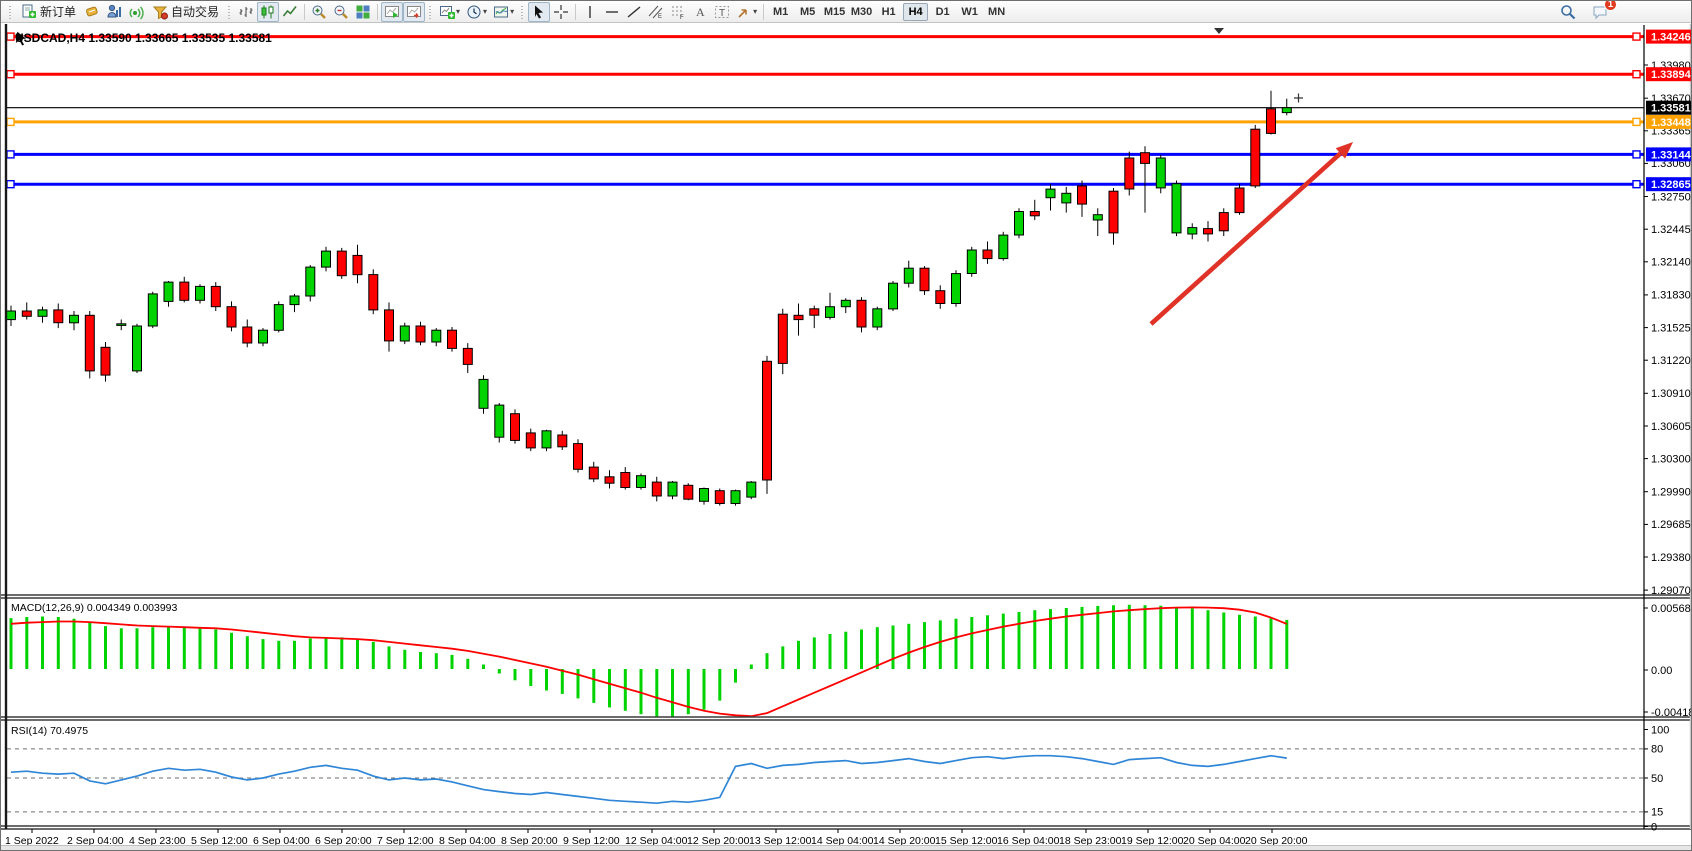 The height and width of the screenshot is (851, 1692). Describe the element at coordinates (136, 12) in the screenshot. I see `navigator-icon` at that location.